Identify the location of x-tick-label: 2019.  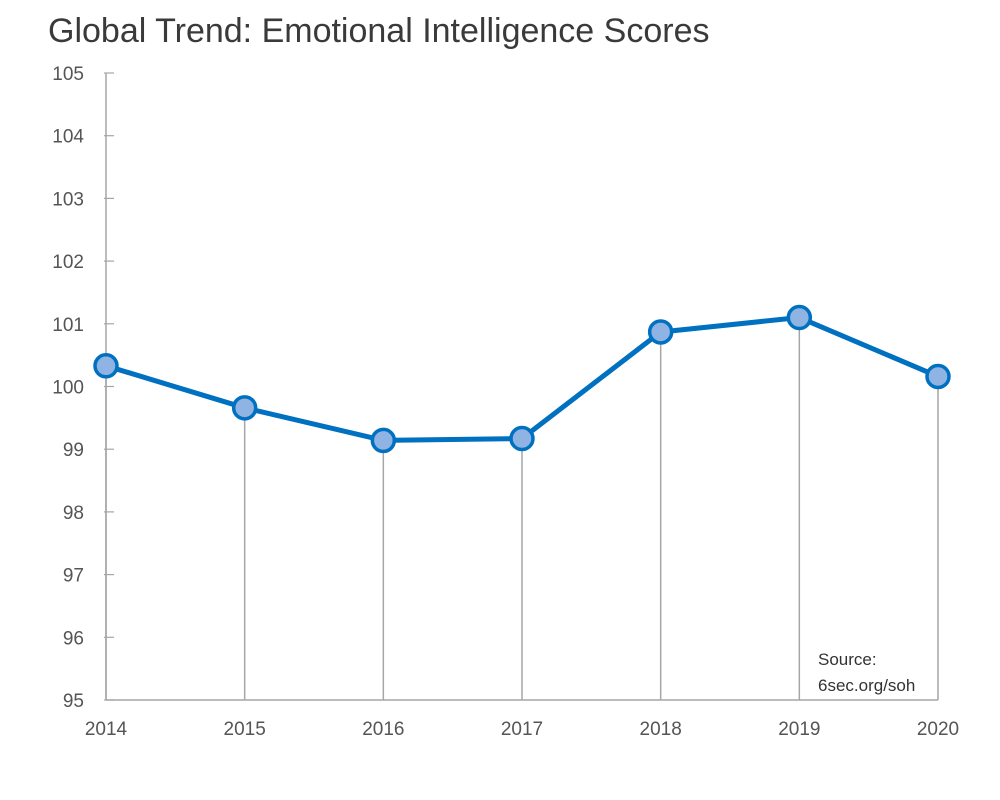
(799, 729).